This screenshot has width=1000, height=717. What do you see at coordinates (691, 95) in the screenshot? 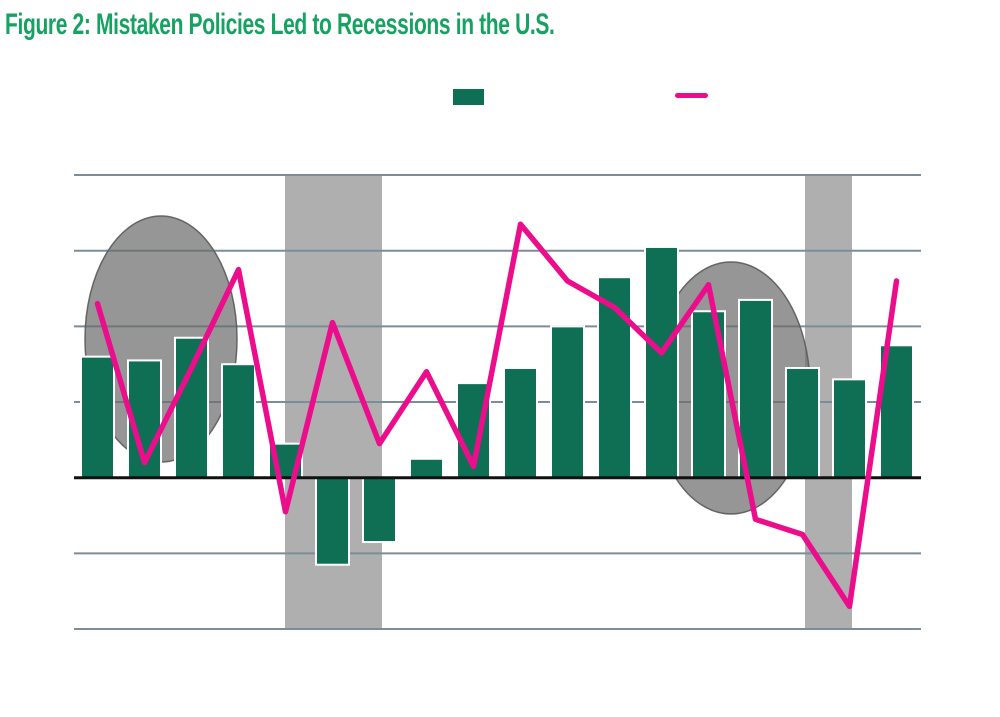
I see `magenta-line-swatch-icon` at bounding box center [691, 95].